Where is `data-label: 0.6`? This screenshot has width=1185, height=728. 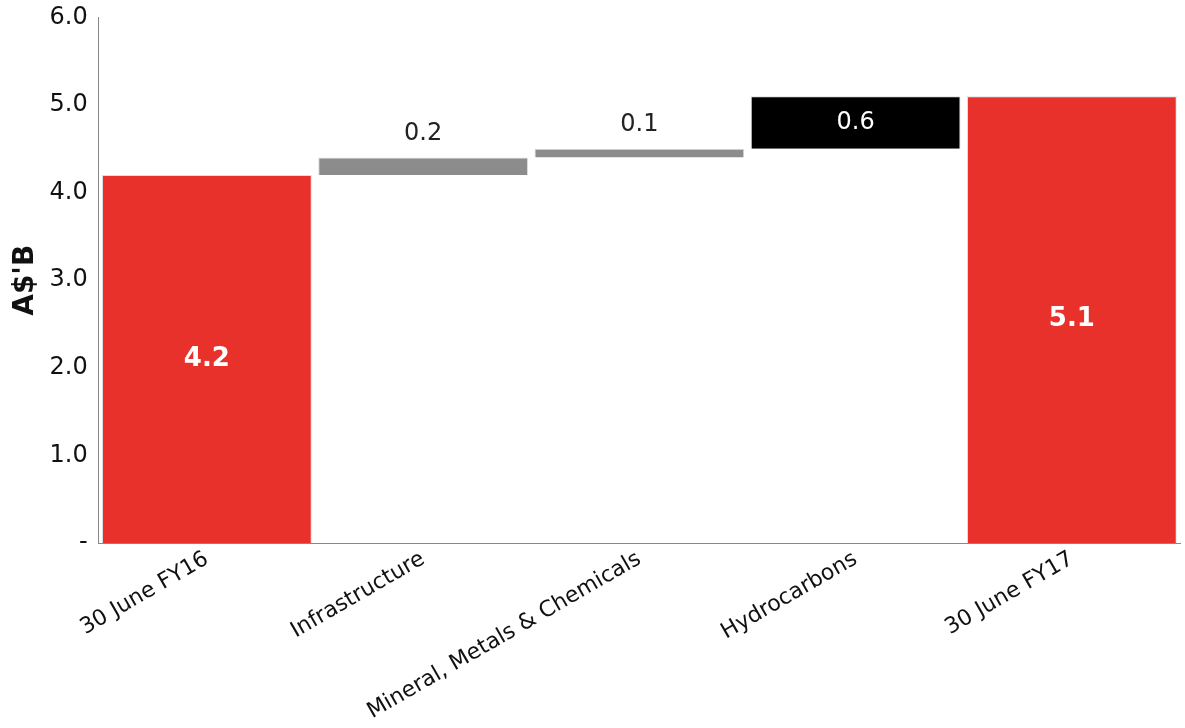
data-label: 0.6 is located at coordinates (855, 120).